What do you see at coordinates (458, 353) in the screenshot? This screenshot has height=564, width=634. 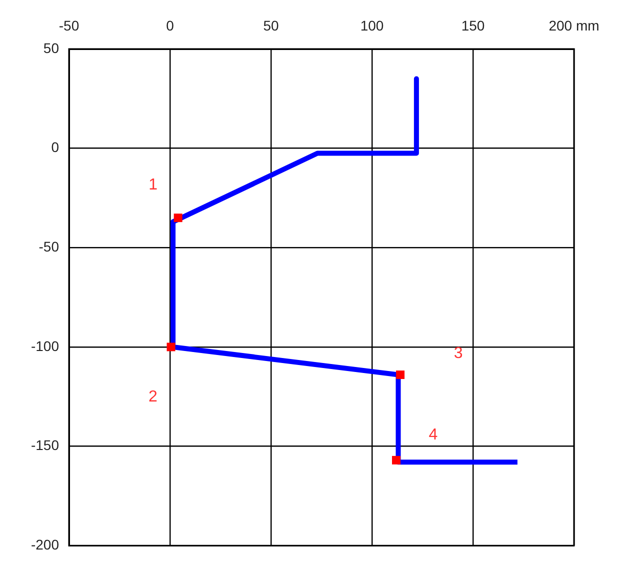 I see `annotation: 3` at bounding box center [458, 353].